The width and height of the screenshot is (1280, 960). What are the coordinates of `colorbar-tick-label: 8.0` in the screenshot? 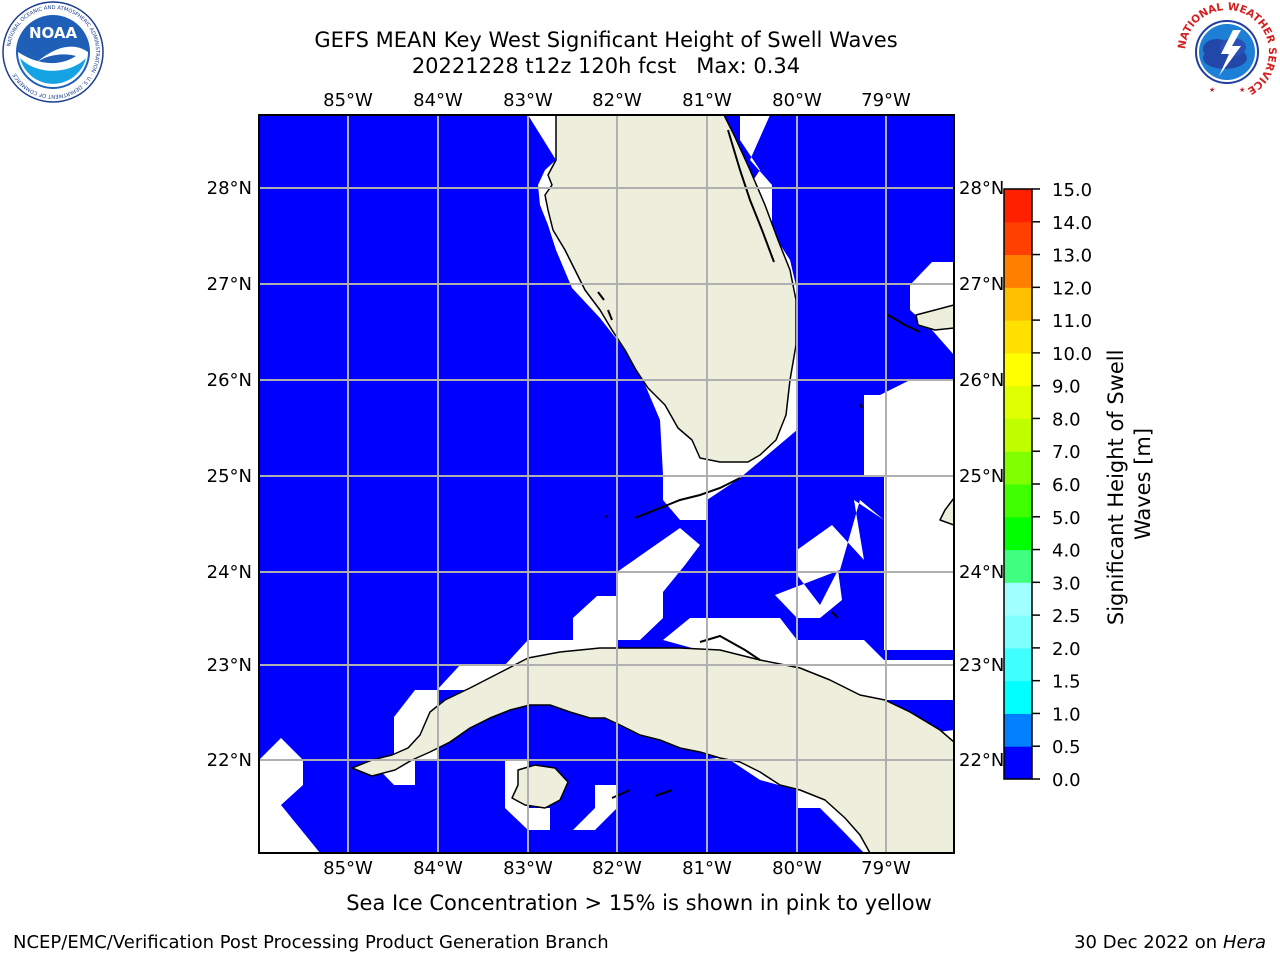 It's located at (1066, 419).